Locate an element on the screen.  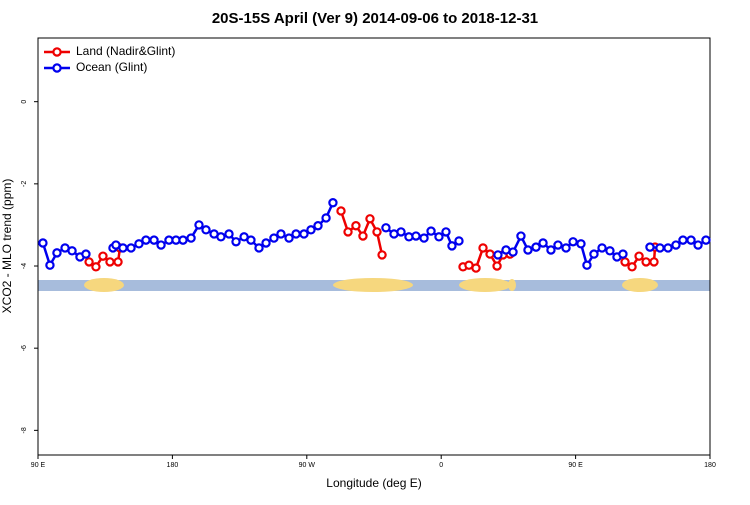
y-tick-label: -6 is located at coordinates (24, 348).